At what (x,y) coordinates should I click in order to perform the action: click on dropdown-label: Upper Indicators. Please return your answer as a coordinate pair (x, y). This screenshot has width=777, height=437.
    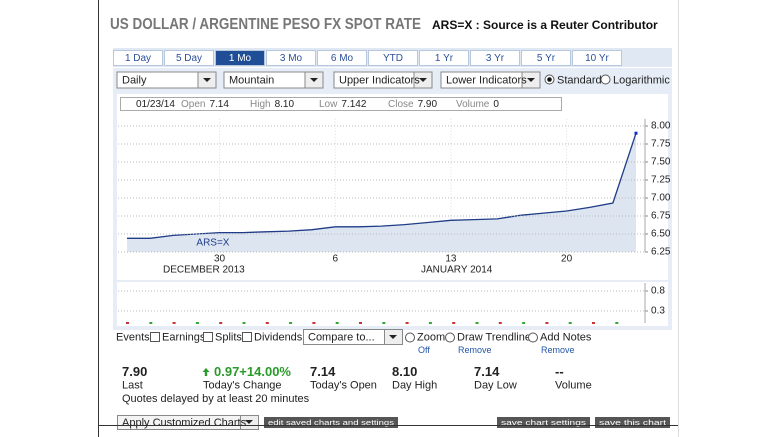
    Looking at the image, I should click on (379, 80).